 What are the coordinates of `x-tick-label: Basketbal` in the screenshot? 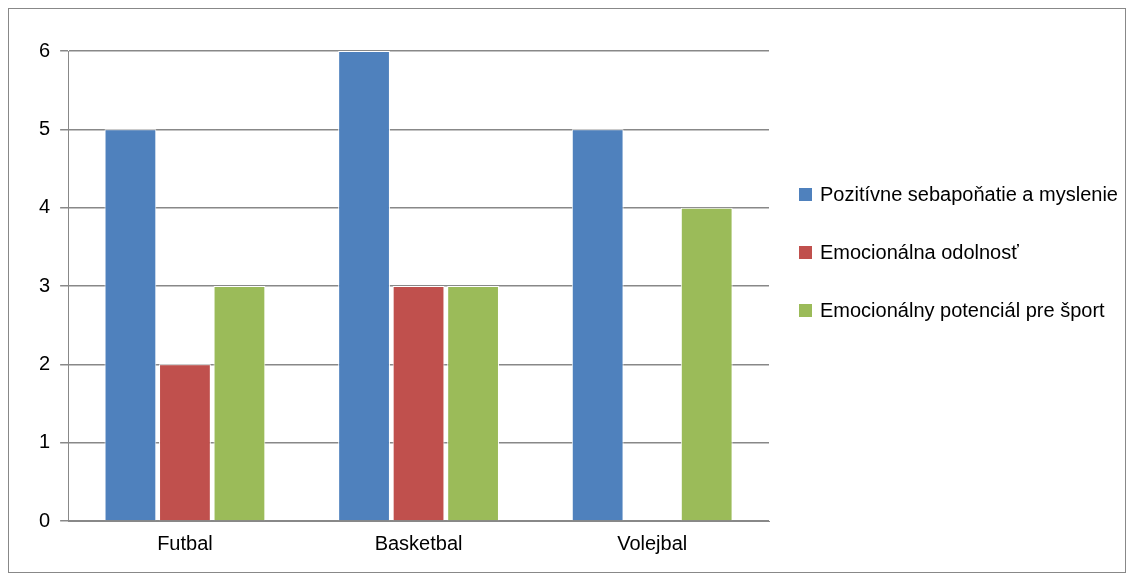 It's located at (418, 542).